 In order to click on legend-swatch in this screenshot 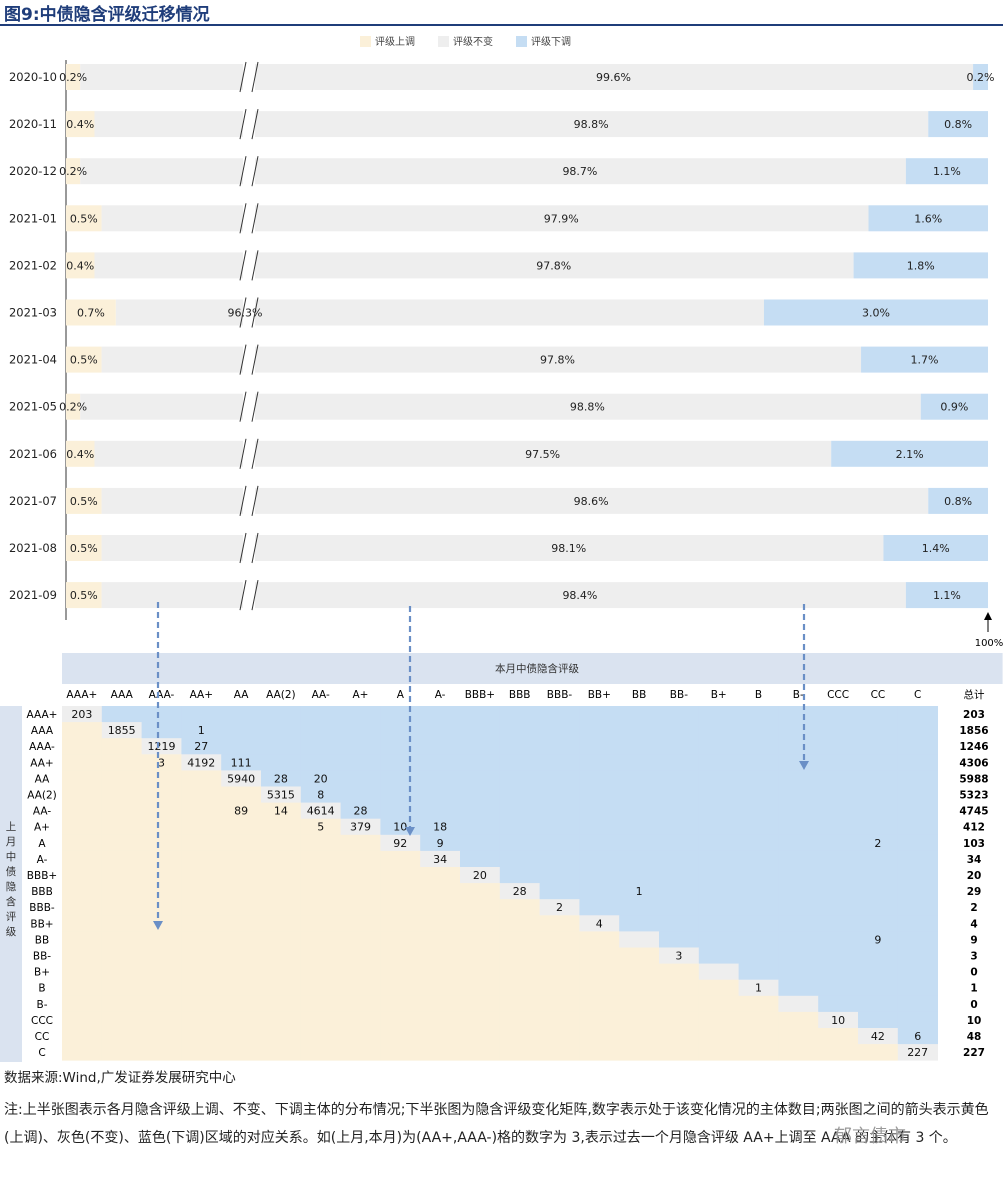, I will do `click(443, 41)`.